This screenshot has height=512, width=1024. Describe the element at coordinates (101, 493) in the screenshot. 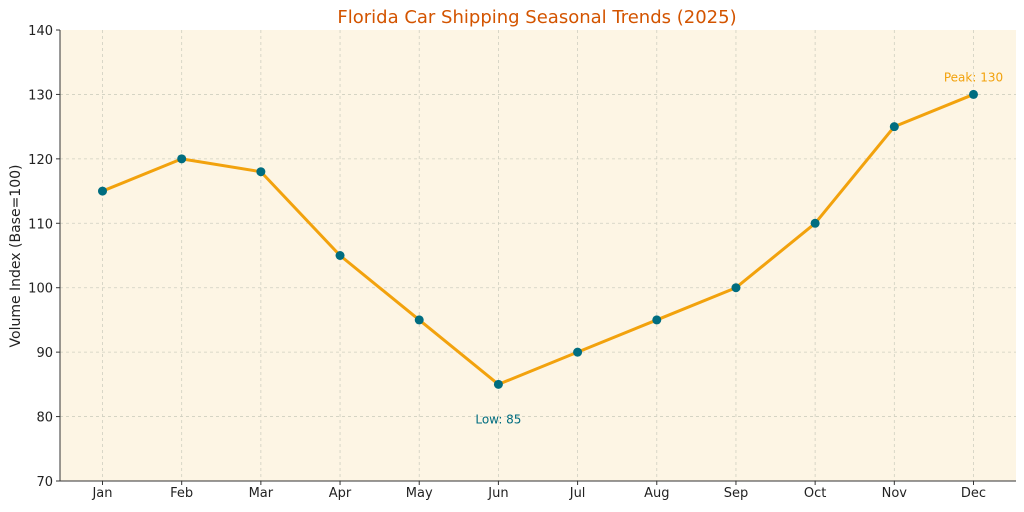

I see `x-tick-label-jan: Jan` at that location.